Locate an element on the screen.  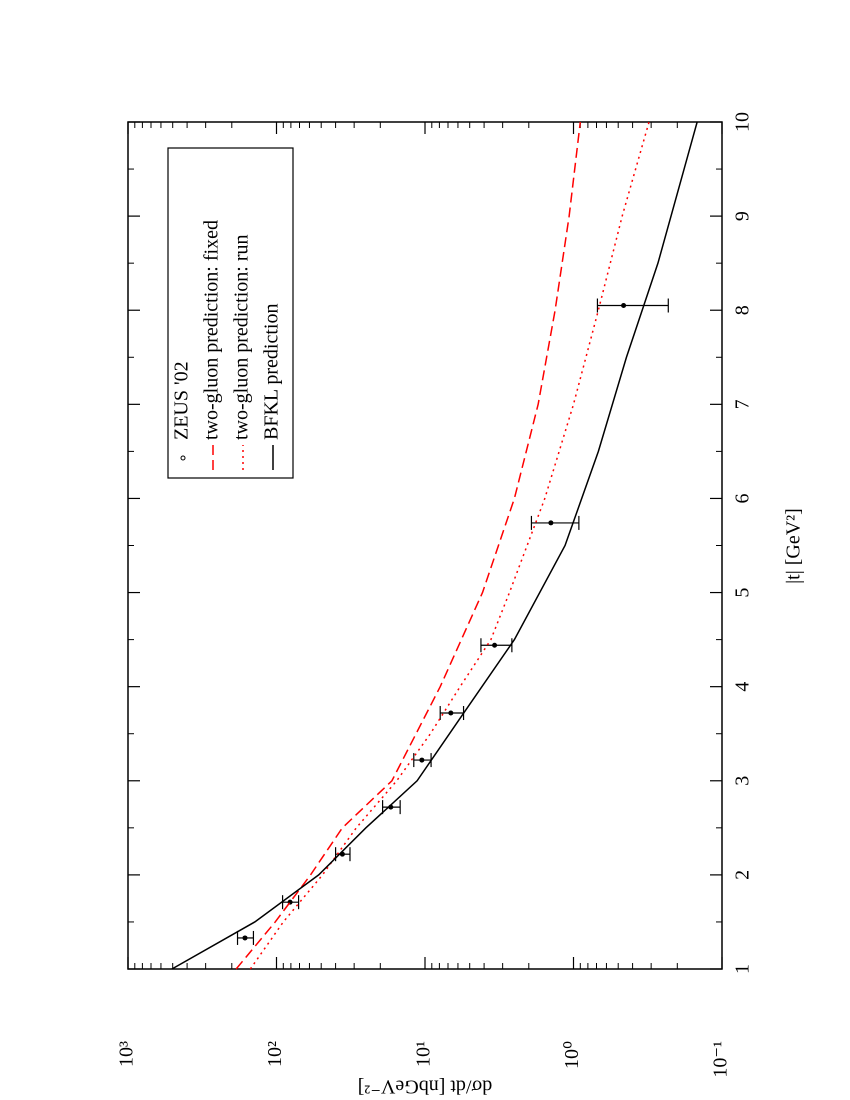
legend-box is located at coordinates (230, 313).